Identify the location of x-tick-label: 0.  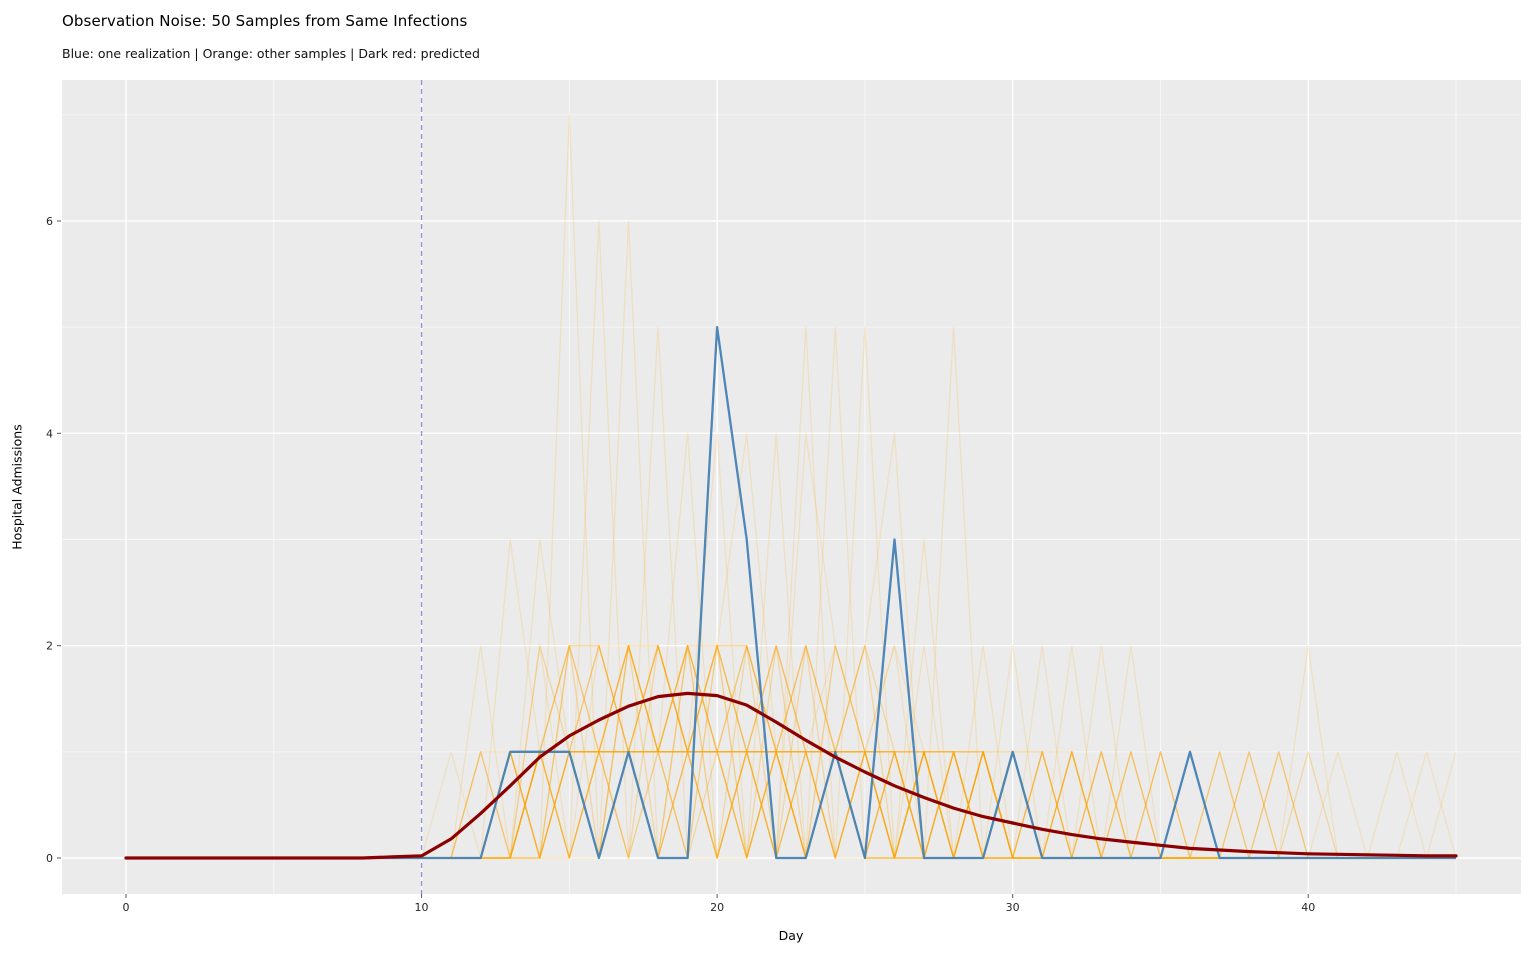
(126, 907).